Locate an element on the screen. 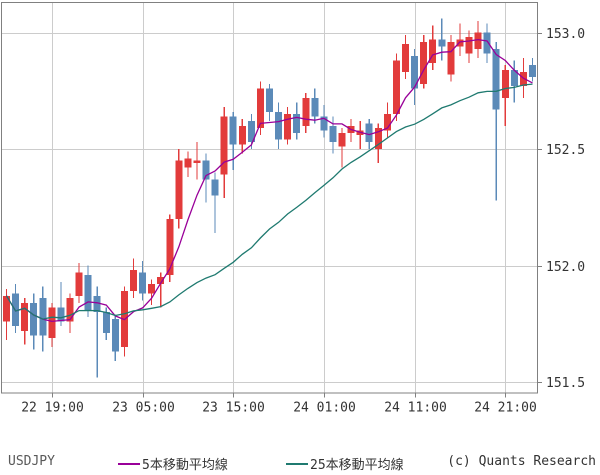 The image size is (600, 475). y-axis-labels: 153.0 152.5 152.0 151.5 is located at coordinates (561, 209).